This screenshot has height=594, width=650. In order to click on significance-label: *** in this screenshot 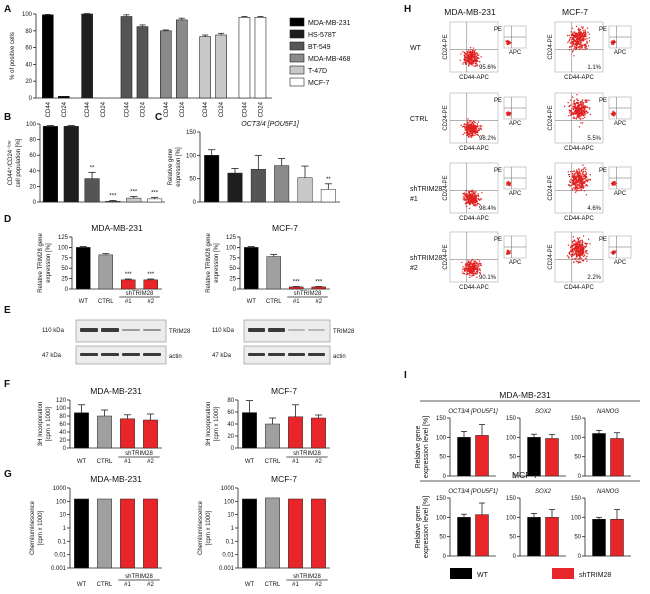, I will do `click(129, 275)`.